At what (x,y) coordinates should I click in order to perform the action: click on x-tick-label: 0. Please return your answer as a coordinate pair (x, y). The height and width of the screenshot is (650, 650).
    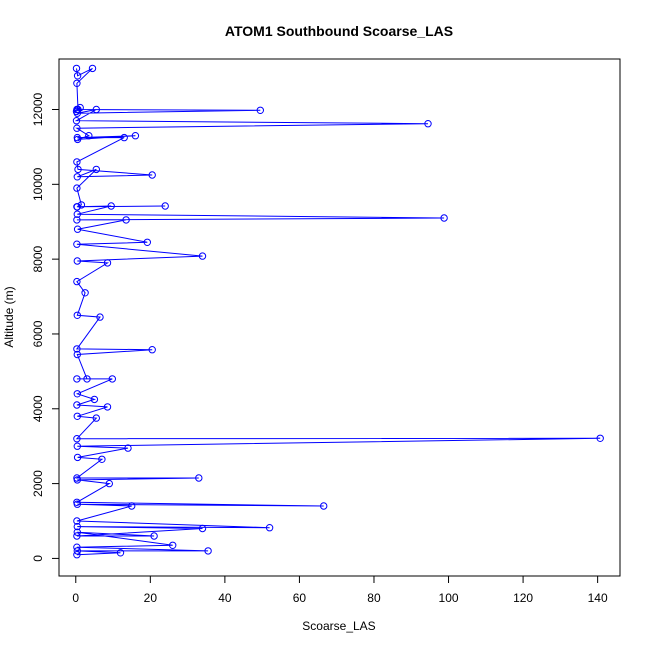
    Looking at the image, I should click on (75, 598).